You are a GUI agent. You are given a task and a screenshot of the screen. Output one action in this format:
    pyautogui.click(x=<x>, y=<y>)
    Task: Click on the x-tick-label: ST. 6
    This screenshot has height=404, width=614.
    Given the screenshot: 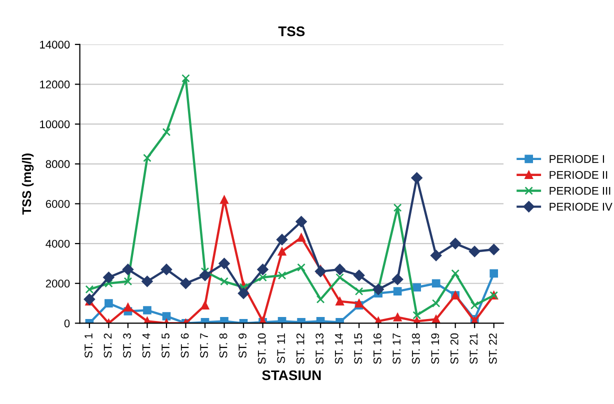 What is the action you would take?
    pyautogui.click(x=184, y=345)
    